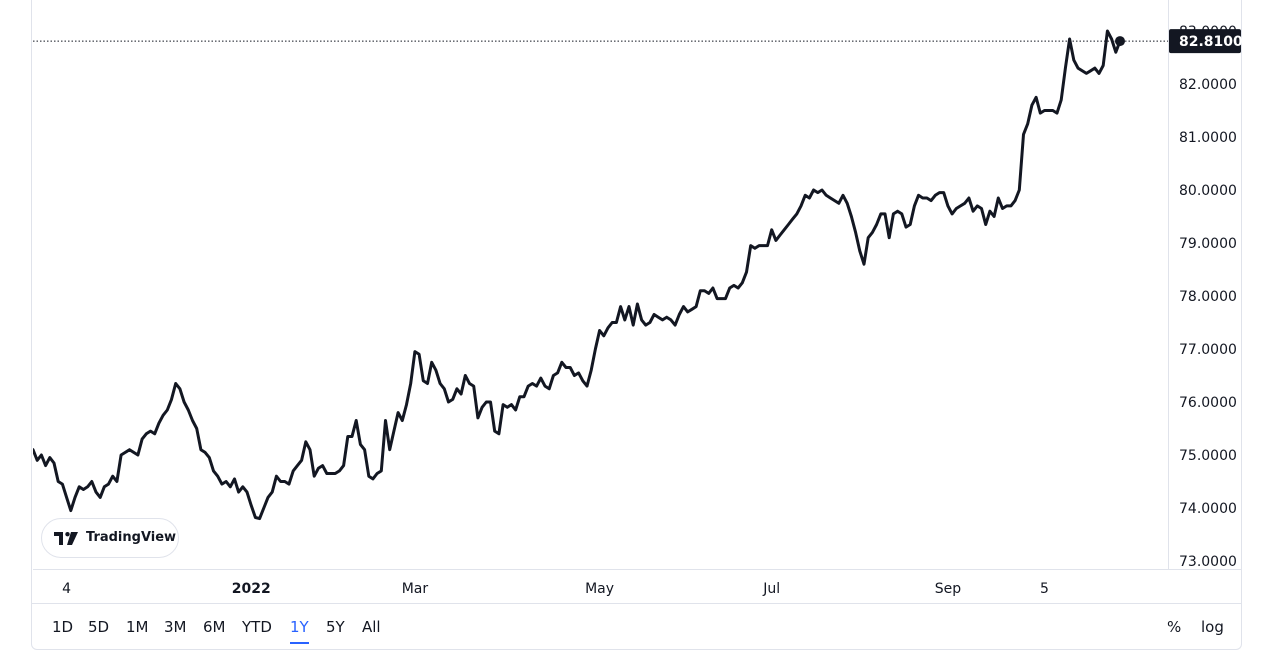 Image resolution: width=1277 pixels, height=672 pixels. What do you see at coordinates (214, 627) in the screenshot?
I see `range-button-6m: 6M` at bounding box center [214, 627].